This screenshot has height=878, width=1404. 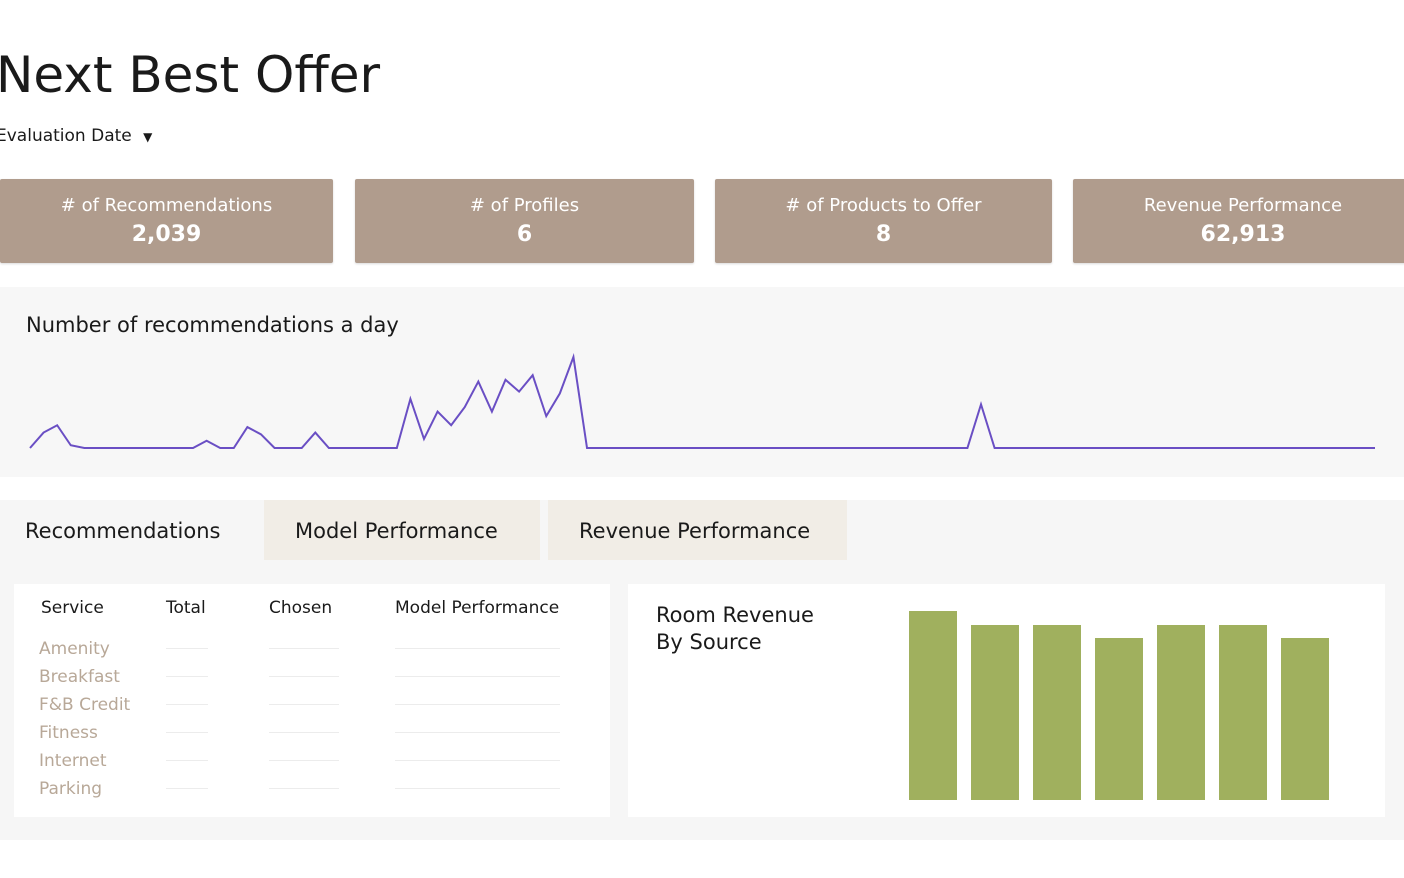 What do you see at coordinates (524, 234) in the screenshot?
I see `kpi-value: 6` at bounding box center [524, 234].